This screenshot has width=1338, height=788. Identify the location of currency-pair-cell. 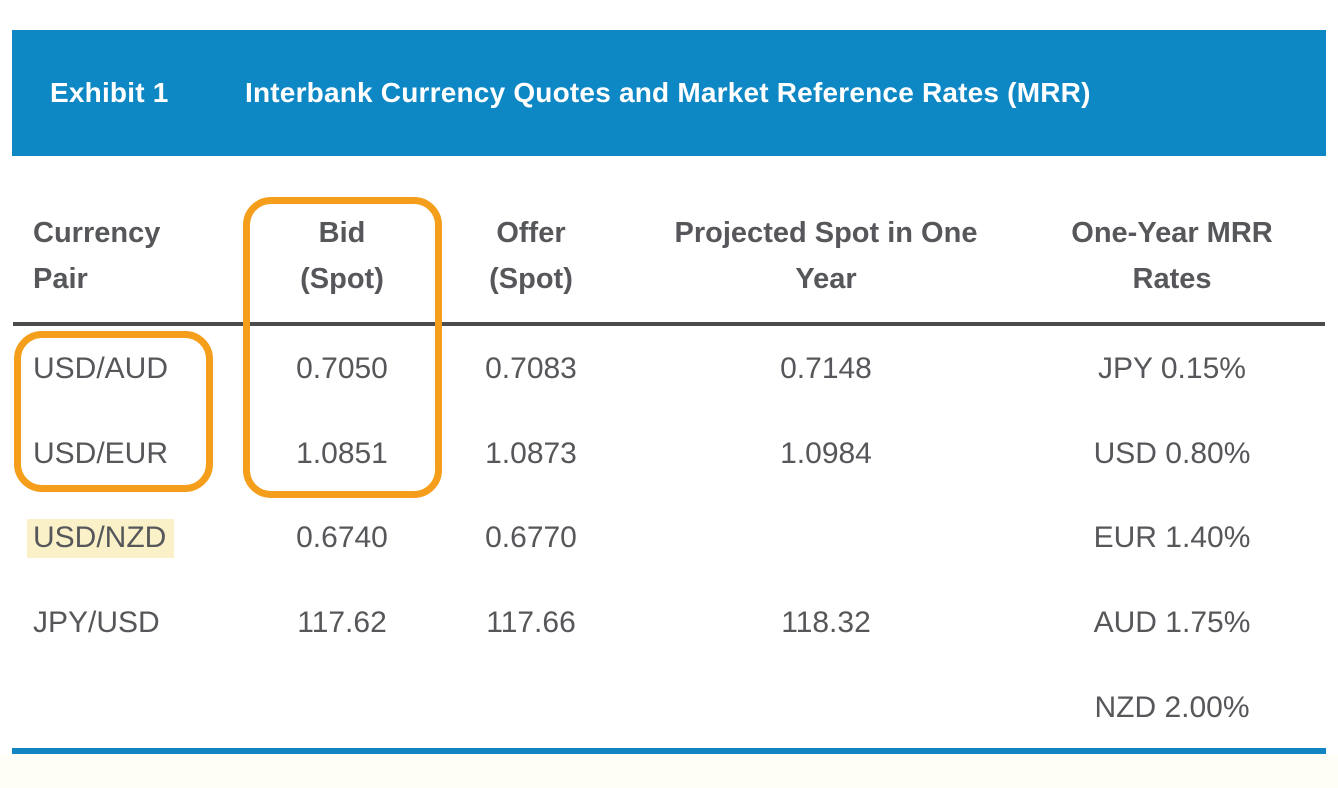
(123, 708).